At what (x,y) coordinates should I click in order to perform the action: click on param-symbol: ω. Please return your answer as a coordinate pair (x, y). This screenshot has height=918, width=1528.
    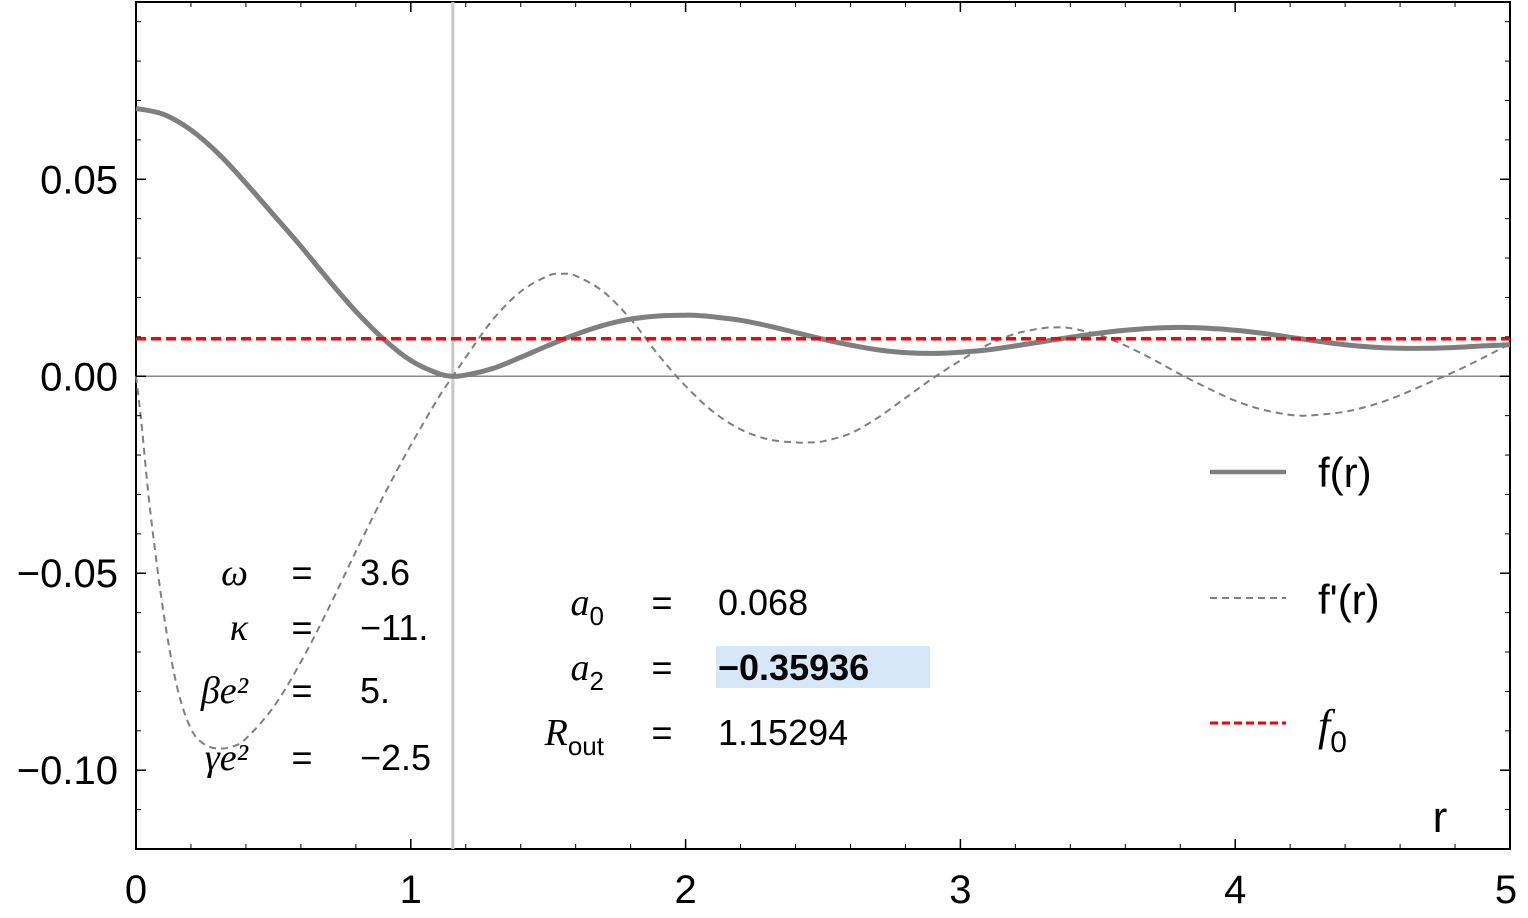
    Looking at the image, I should click on (234, 573).